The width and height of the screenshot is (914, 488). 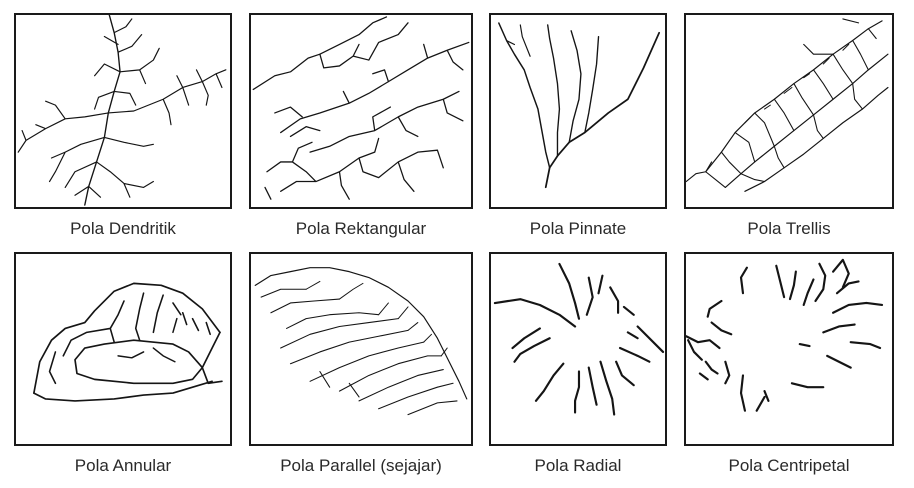 What do you see at coordinates (789, 111) in the screenshot?
I see `trellis-pattern-icon` at bounding box center [789, 111].